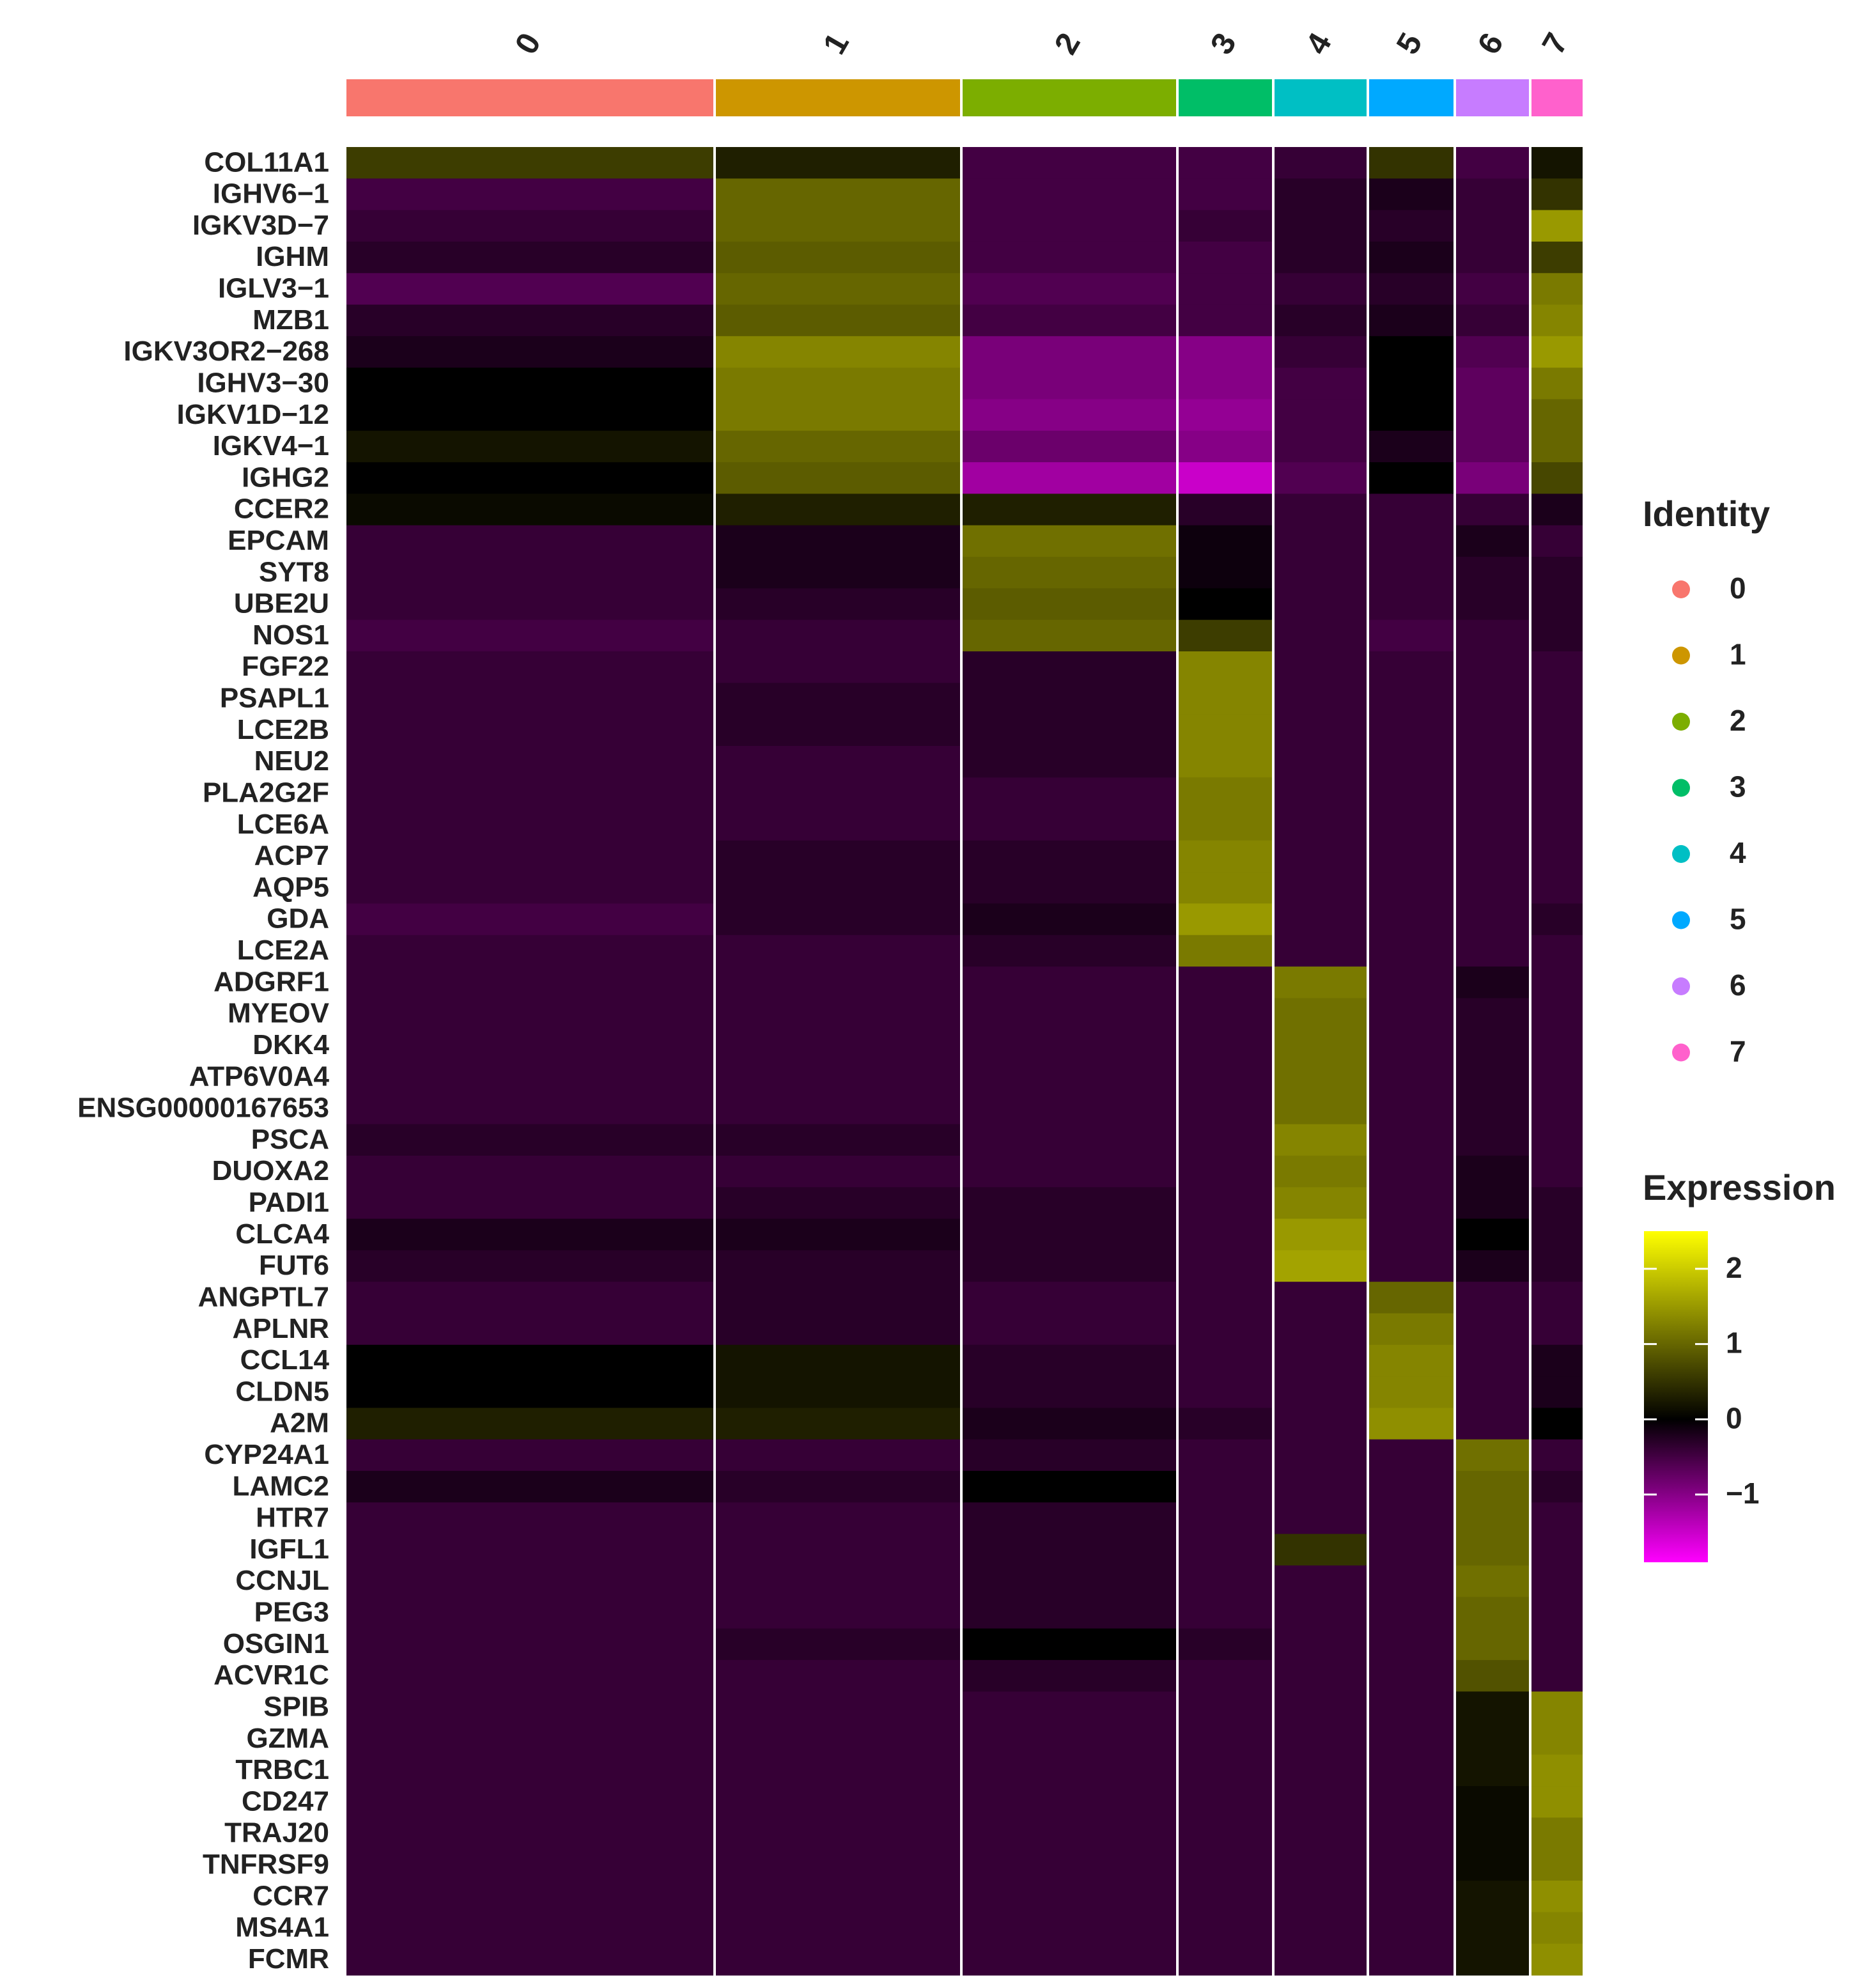  Describe the element at coordinates (226, 351) in the screenshot. I see `gene-label: IGKV3OR2−268` at that location.